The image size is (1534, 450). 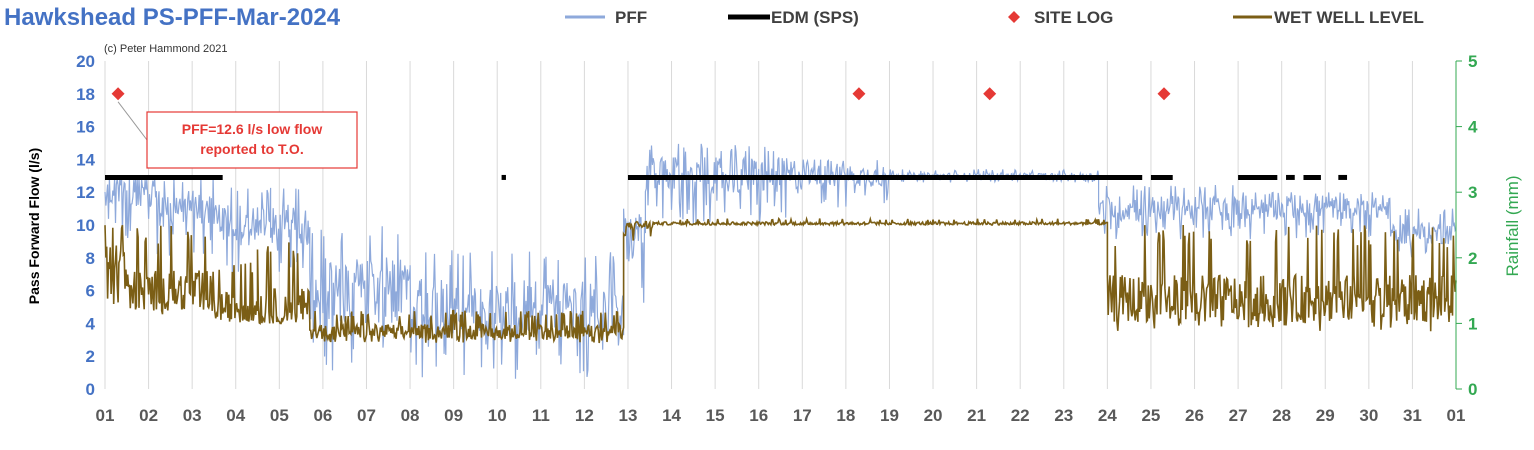 What do you see at coordinates (1107, 415) in the screenshot?
I see `x-tick-label: 24` at bounding box center [1107, 415].